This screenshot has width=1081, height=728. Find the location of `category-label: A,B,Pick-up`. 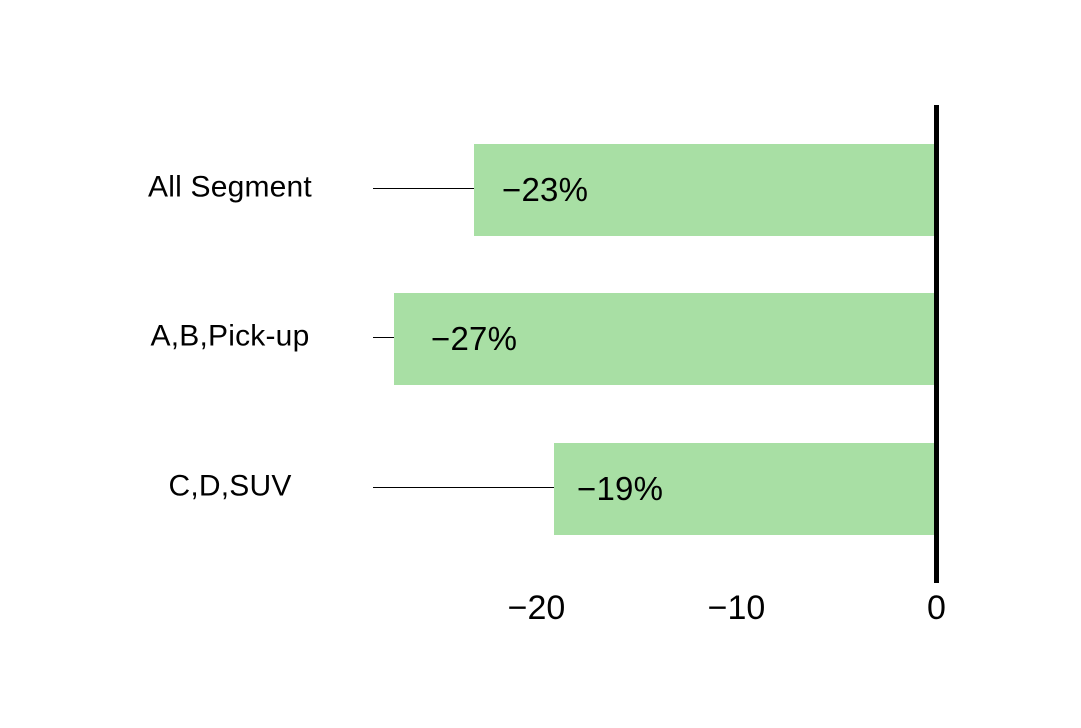

category-label: A,B,Pick-up is located at coordinates (230, 336).